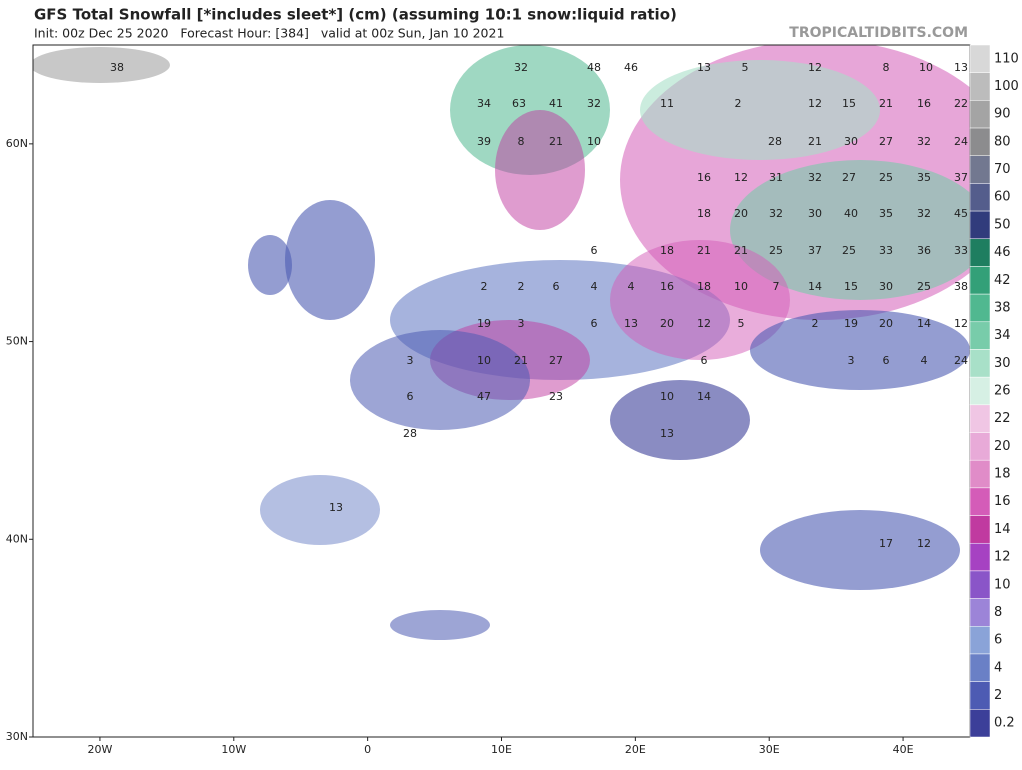 Image resolution: width=1022 pixels, height=770 pixels. What do you see at coordinates (998, 695) in the screenshot?
I see `colorbar-label: 2` at bounding box center [998, 695].